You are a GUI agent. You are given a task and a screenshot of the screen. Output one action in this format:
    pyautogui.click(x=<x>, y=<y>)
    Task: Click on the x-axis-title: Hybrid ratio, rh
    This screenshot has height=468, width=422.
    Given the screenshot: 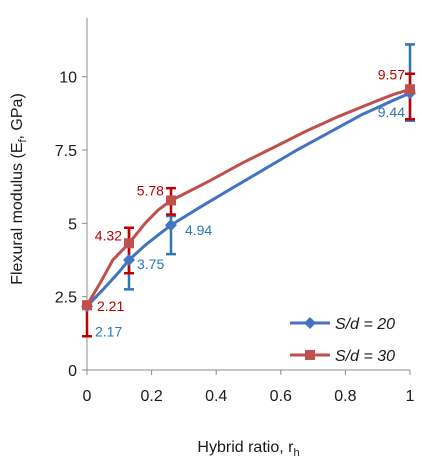 What is the action you would take?
    pyautogui.click(x=248, y=449)
    